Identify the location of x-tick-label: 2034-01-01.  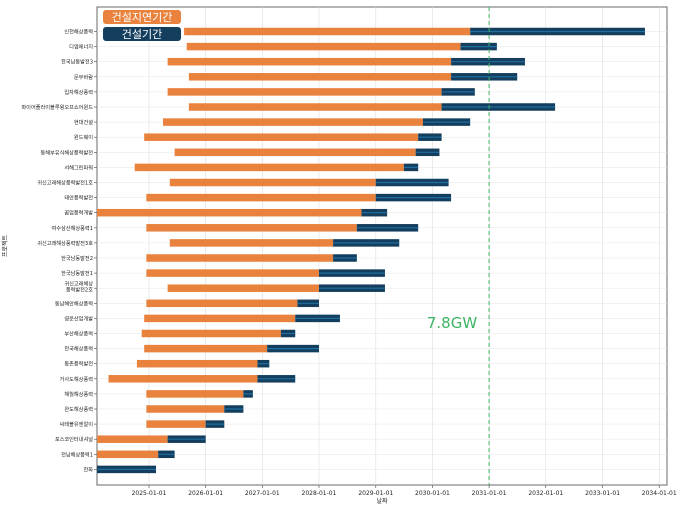
(659, 493).